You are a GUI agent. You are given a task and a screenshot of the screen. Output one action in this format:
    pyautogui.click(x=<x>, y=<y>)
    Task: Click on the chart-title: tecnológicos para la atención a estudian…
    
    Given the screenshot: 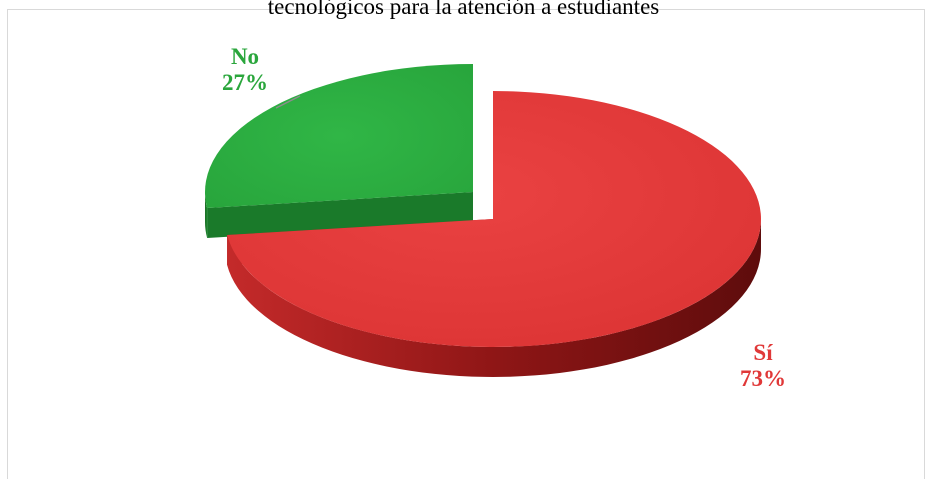 What is the action you would take?
    pyautogui.click(x=463, y=9)
    